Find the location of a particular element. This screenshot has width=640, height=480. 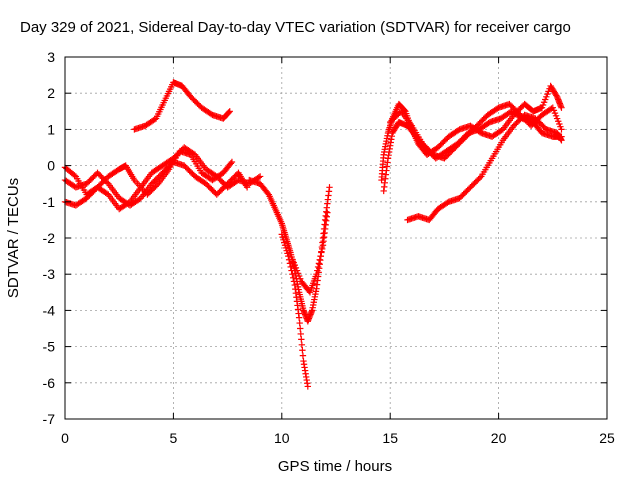

x-tick-label: 15 is located at coordinates (390, 438).